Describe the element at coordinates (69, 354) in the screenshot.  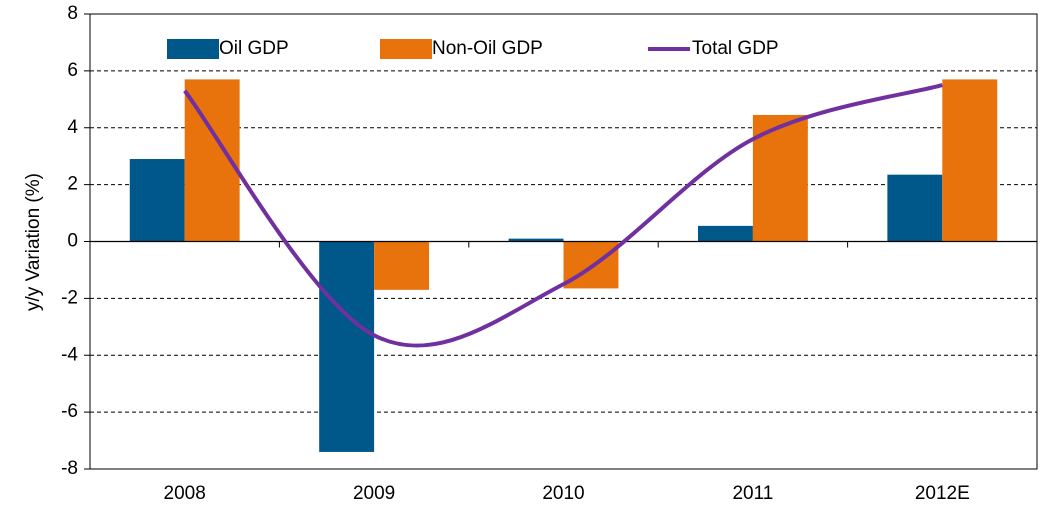
I see `y-tick-label: -4` at that location.